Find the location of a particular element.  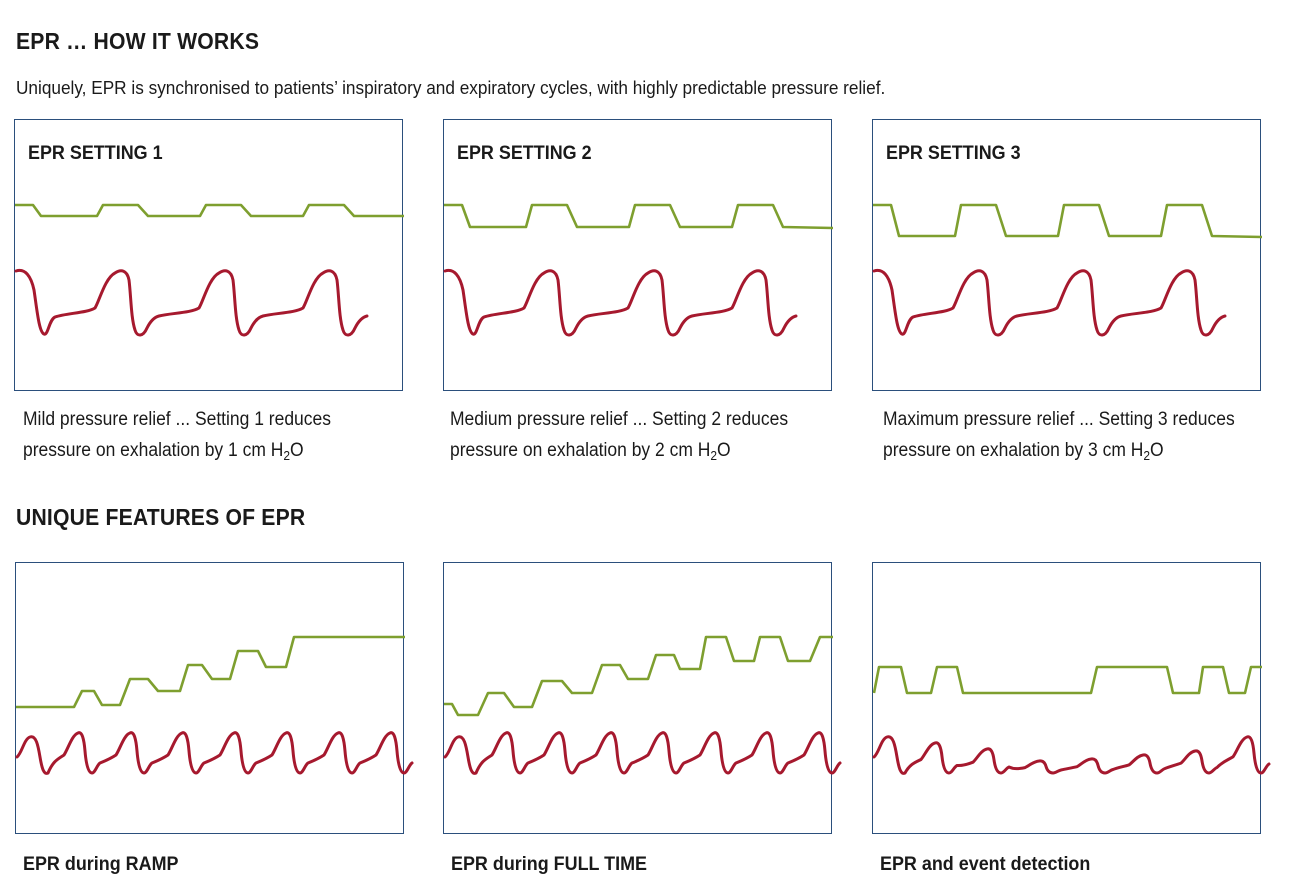

feature-full-time-label: EPR during FULL TIME is located at coordinates (549, 864).